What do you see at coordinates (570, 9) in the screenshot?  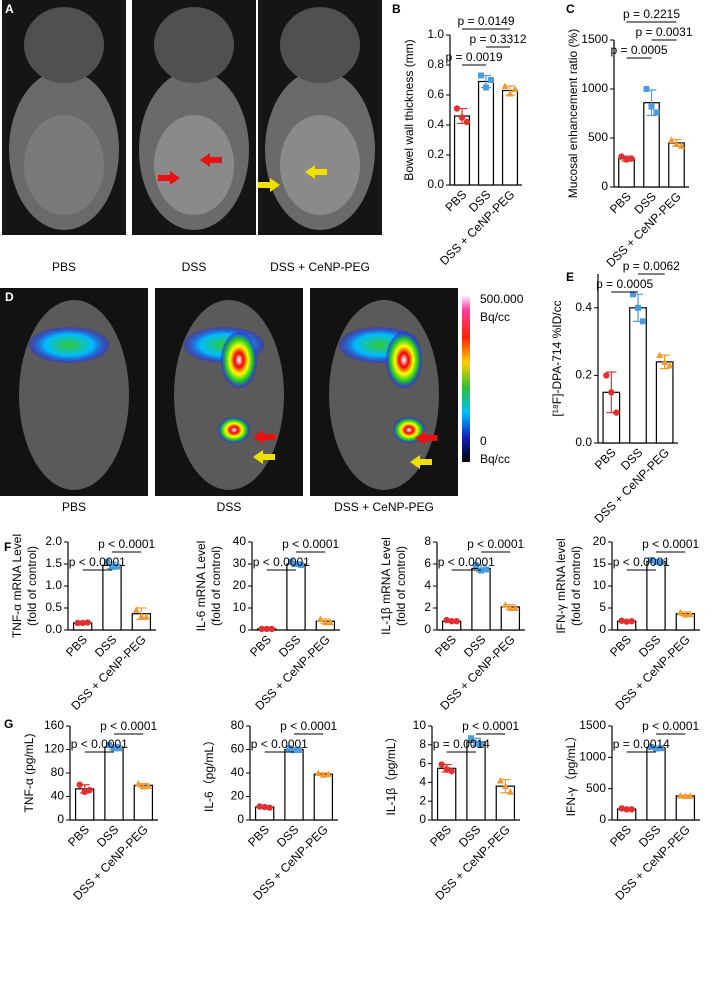 I see `panel-letter: C` at bounding box center [570, 9].